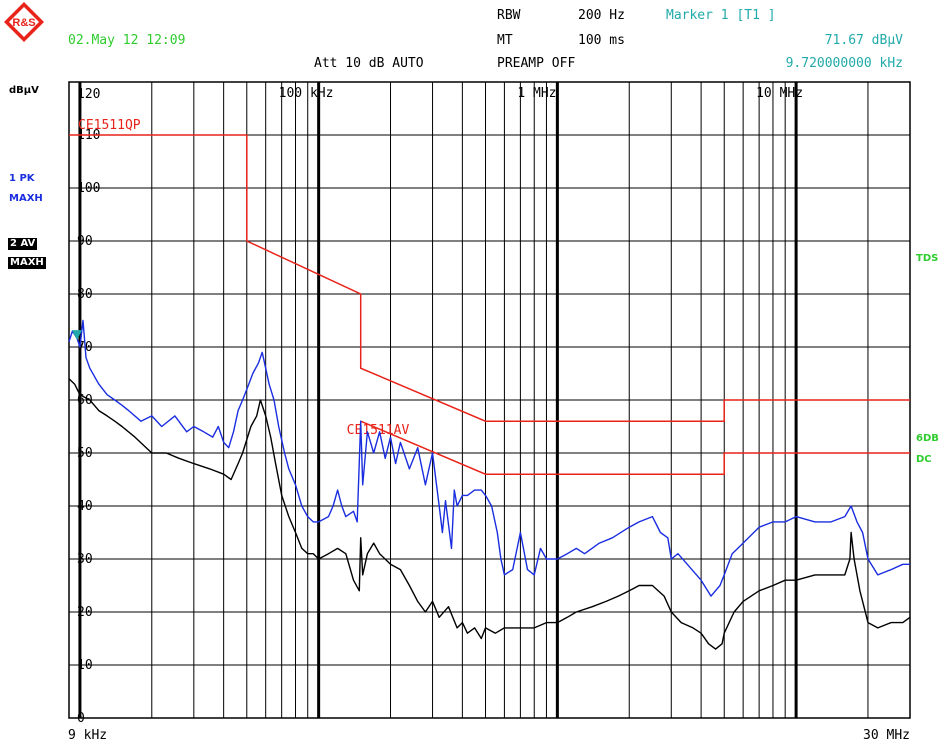 The width and height of the screenshot is (946, 747). What do you see at coordinates (24, 90) in the screenshot?
I see `unit-label: dBµV` at bounding box center [24, 90].